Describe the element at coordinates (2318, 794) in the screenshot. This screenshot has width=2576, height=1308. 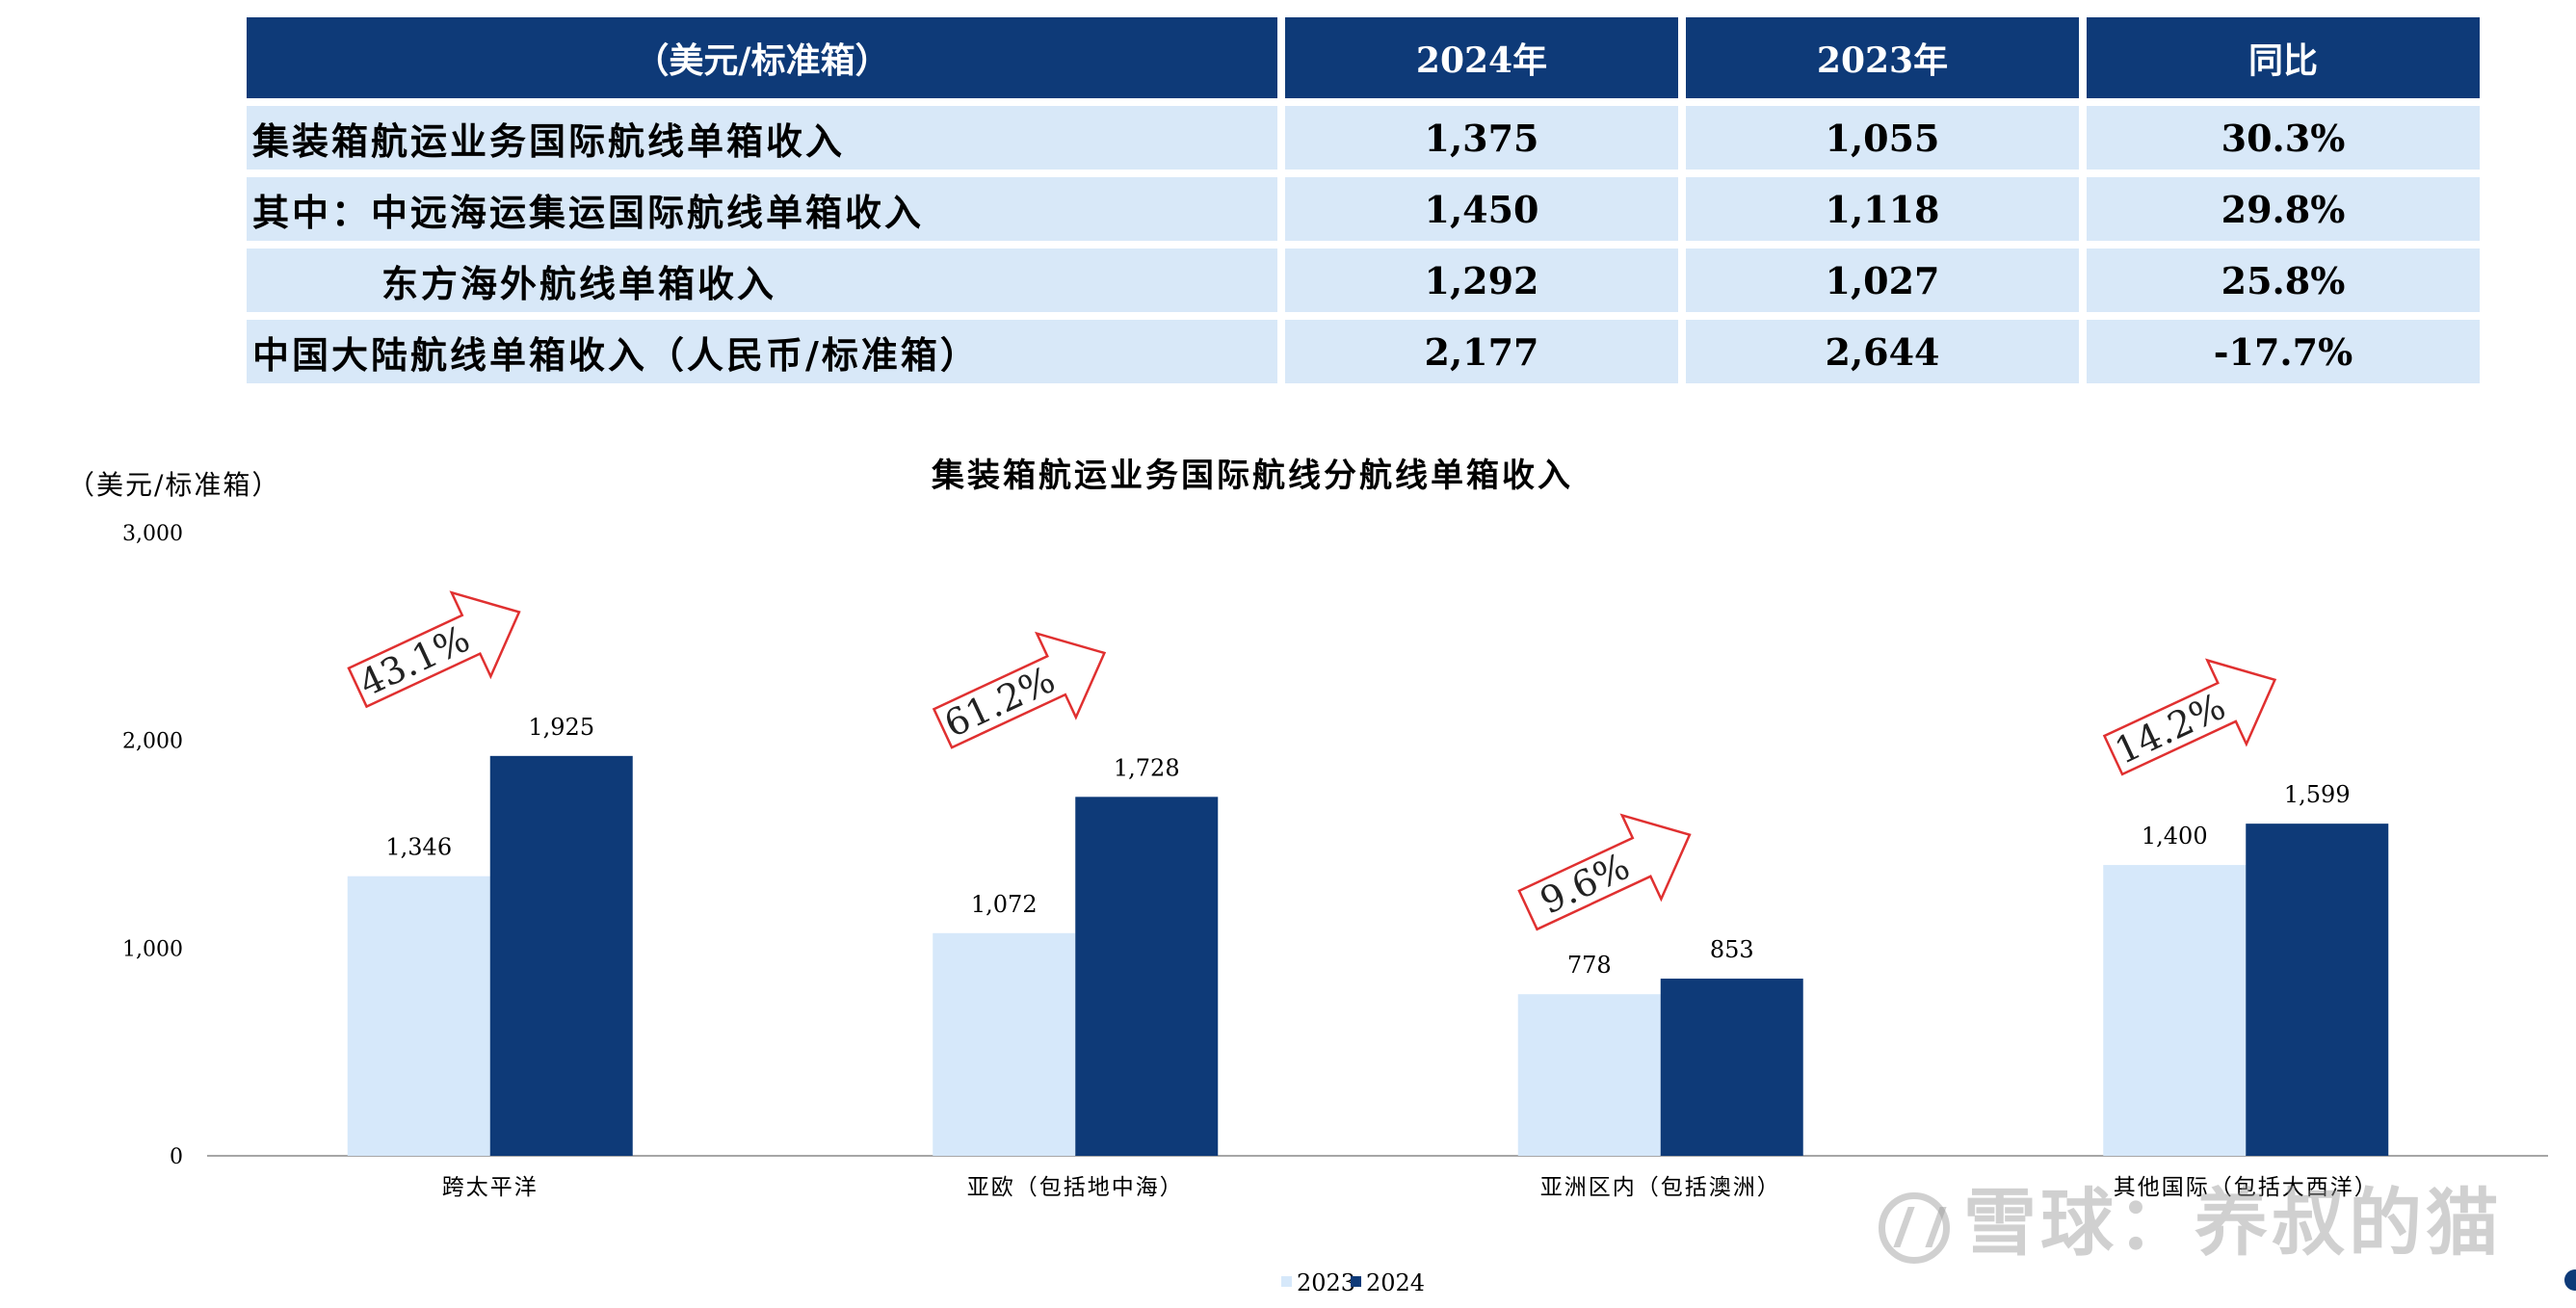
I see `data-label: 1,599` at that location.